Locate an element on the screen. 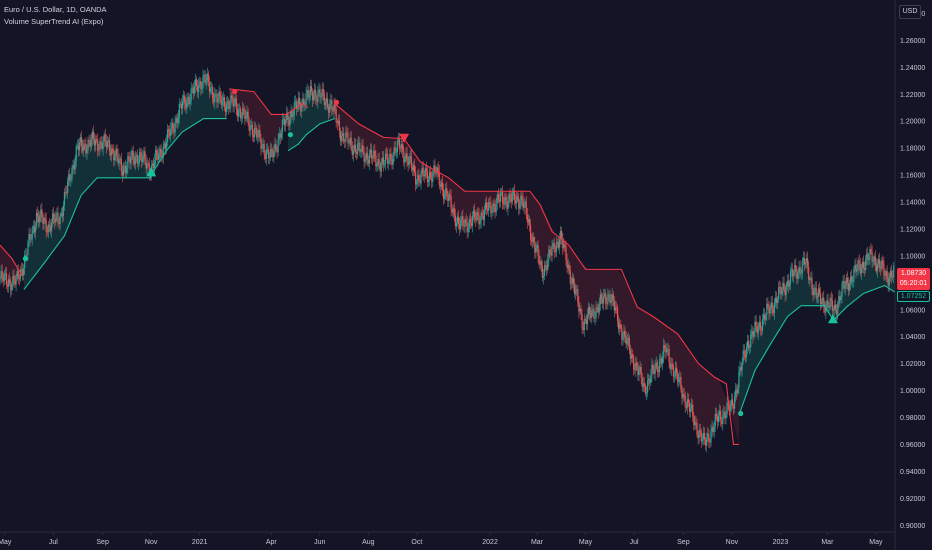 This screenshot has width=932, height=550. symbol-title: Euro / U.S. Dollar, 1D, OANDA is located at coordinates (55, 9).